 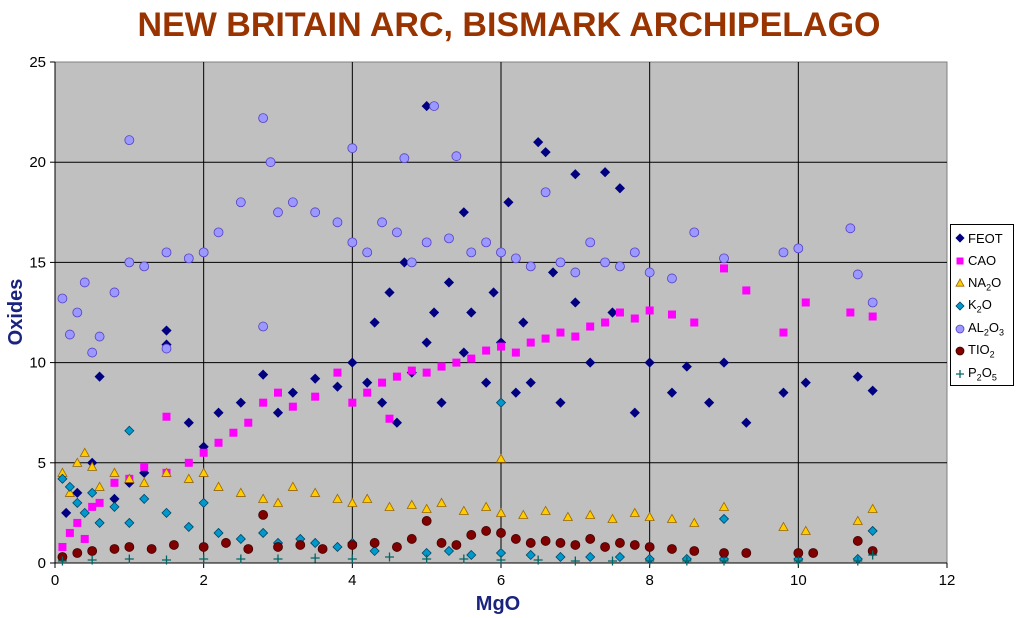 I want to click on y-tick-label: 0, so click(x=42, y=563).